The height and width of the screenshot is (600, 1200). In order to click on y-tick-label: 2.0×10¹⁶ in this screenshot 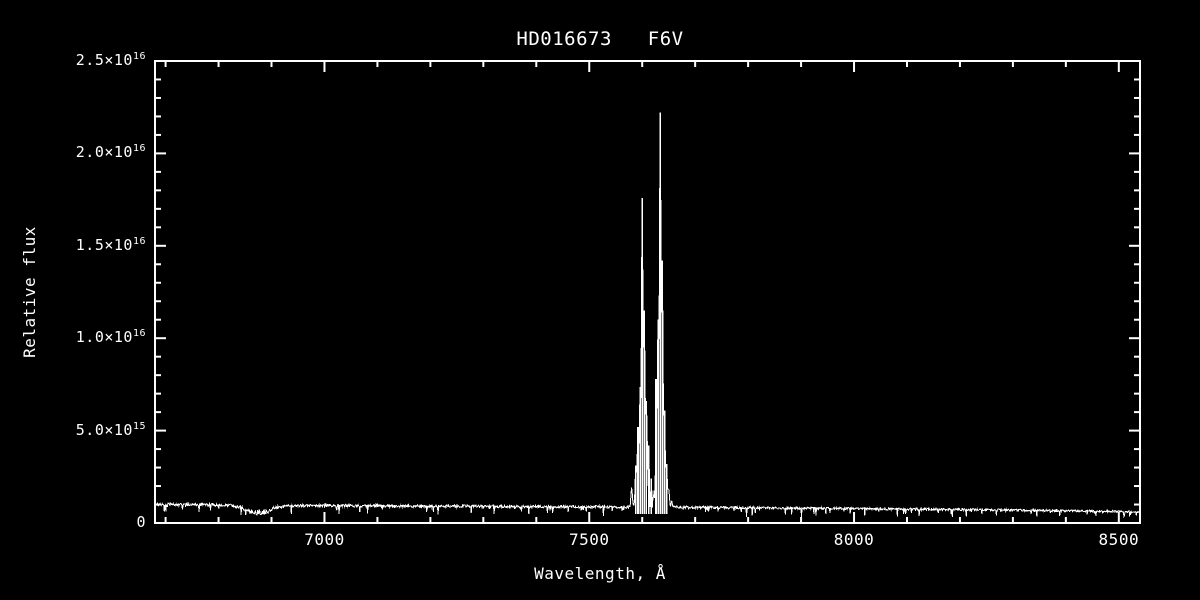, I will do `click(110, 152)`.